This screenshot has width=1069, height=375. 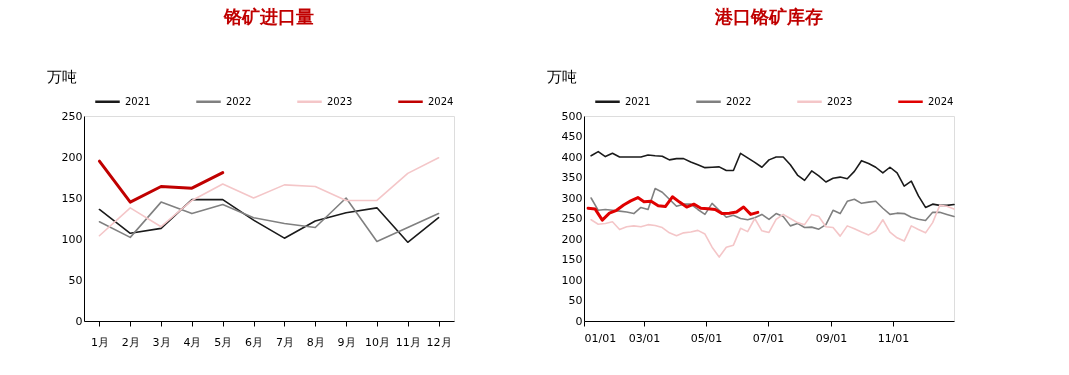 What do you see at coordinates (600, 338) in the screenshot?
I see `x-tick-label: 01/01` at bounding box center [600, 338].